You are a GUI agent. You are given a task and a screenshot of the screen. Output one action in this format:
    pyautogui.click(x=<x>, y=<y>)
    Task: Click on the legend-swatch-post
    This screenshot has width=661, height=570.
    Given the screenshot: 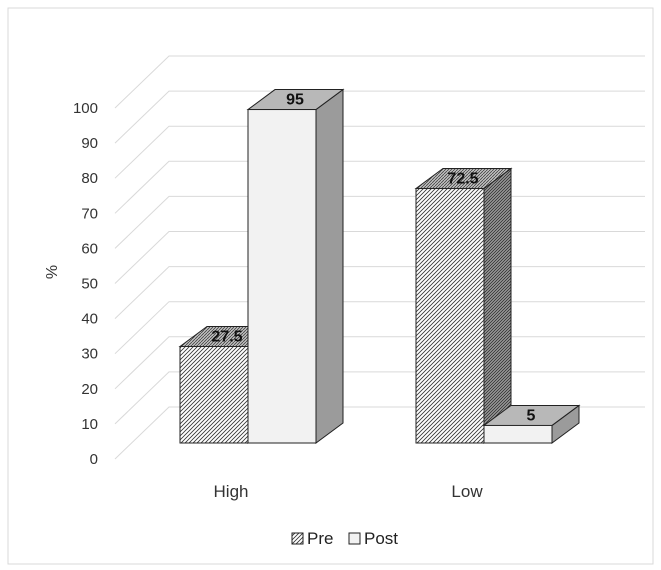 What is the action you would take?
    pyautogui.click(x=354, y=538)
    